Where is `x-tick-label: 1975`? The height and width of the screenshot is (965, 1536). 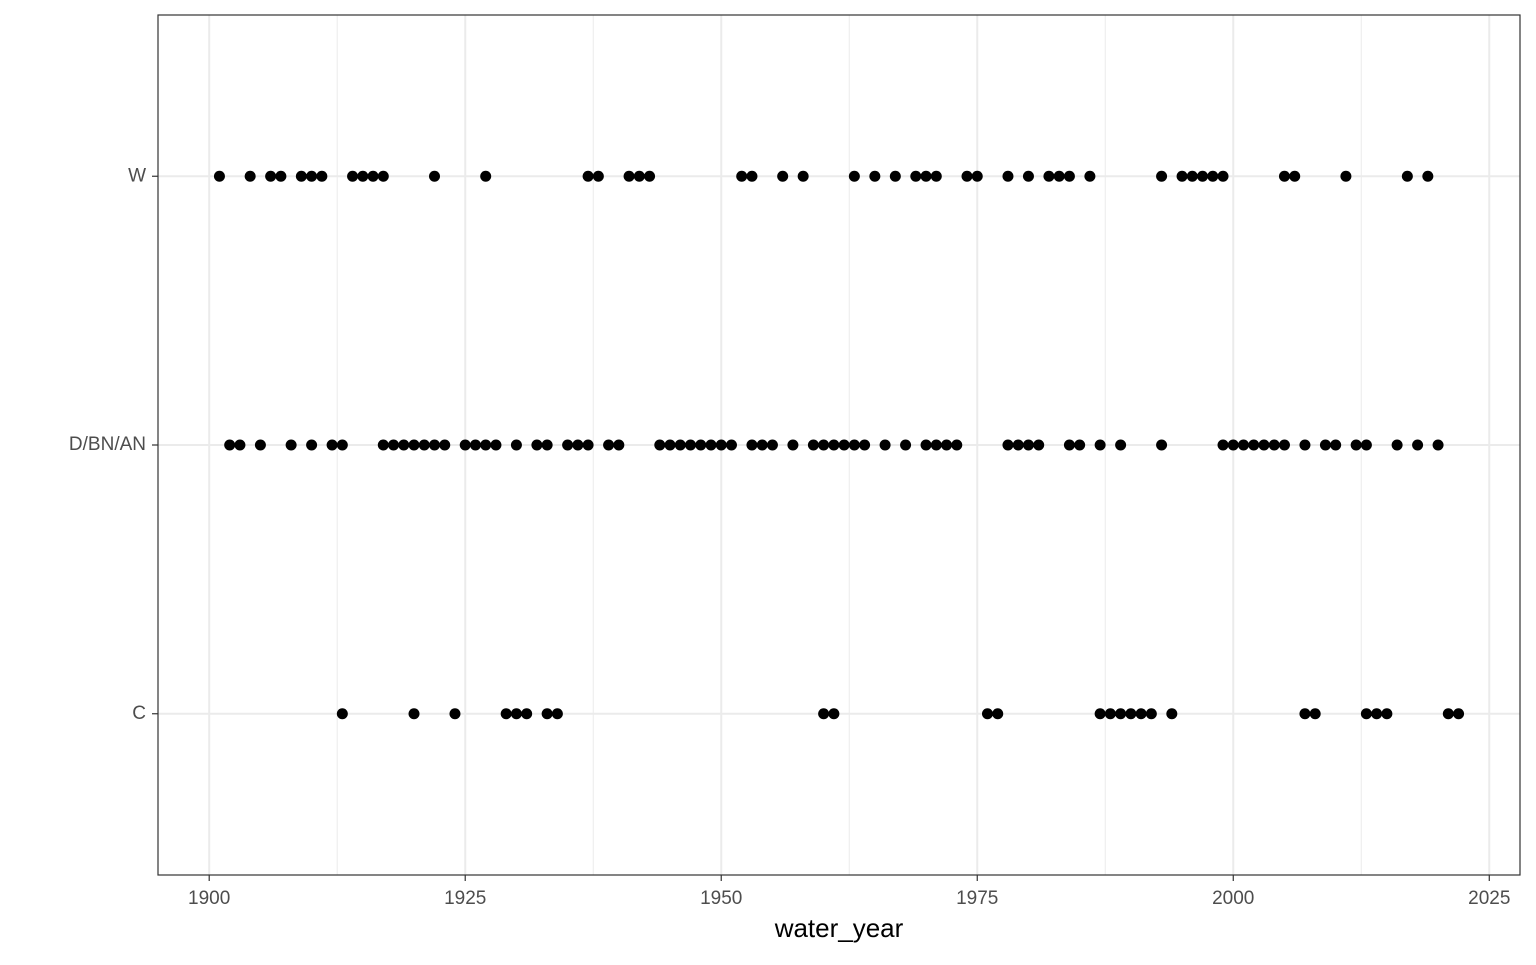
x-tick-label: 1975 is located at coordinates (977, 898).